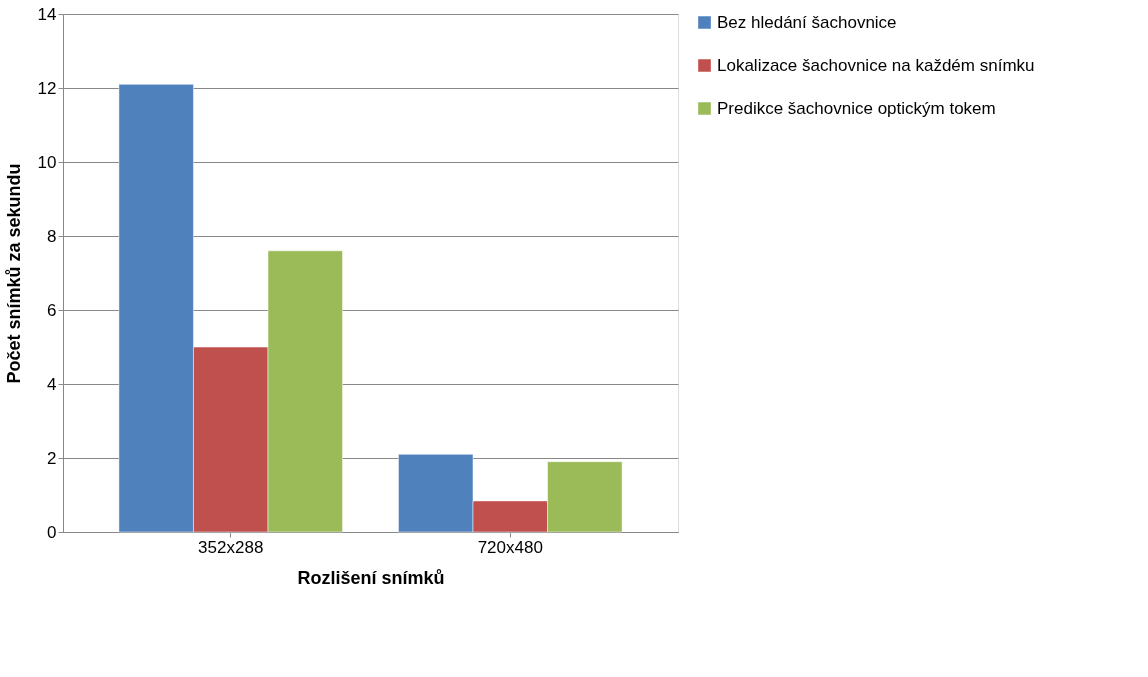  What do you see at coordinates (856, 108) in the screenshot?
I see `legend-label: Predikce šachovnice optickým tokem` at bounding box center [856, 108].